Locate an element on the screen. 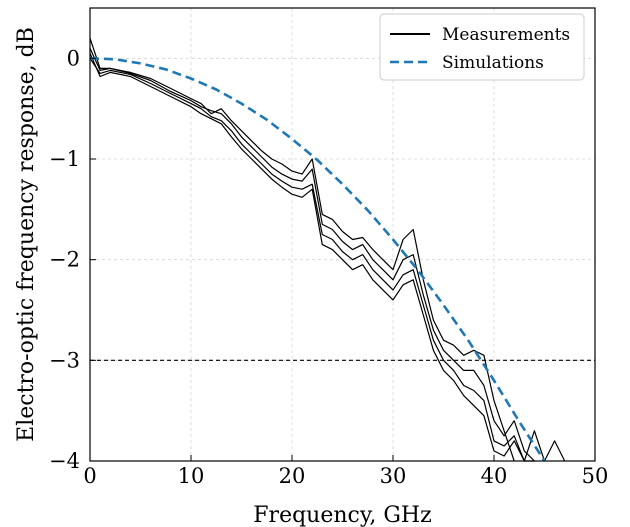 The height and width of the screenshot is (527, 630). y-tick-label: −4 is located at coordinates (64, 461).